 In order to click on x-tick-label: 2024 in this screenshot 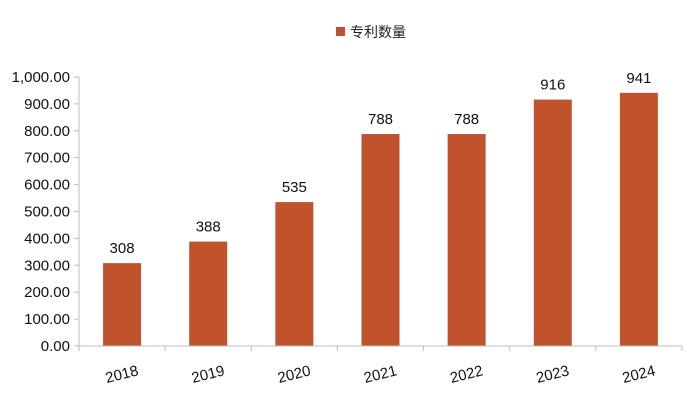, I will do `click(639, 374)`.